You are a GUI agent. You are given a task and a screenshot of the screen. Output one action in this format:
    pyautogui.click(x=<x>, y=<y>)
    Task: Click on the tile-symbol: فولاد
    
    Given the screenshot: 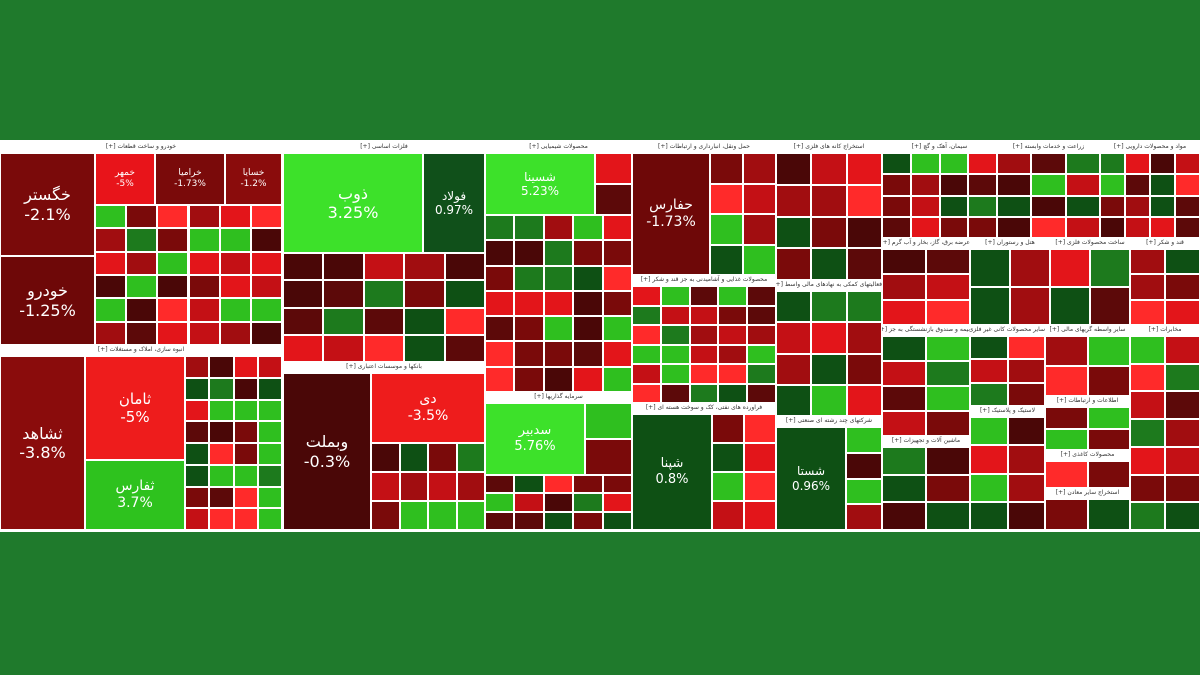 What is the action you would take?
    pyautogui.click(x=454, y=195)
    